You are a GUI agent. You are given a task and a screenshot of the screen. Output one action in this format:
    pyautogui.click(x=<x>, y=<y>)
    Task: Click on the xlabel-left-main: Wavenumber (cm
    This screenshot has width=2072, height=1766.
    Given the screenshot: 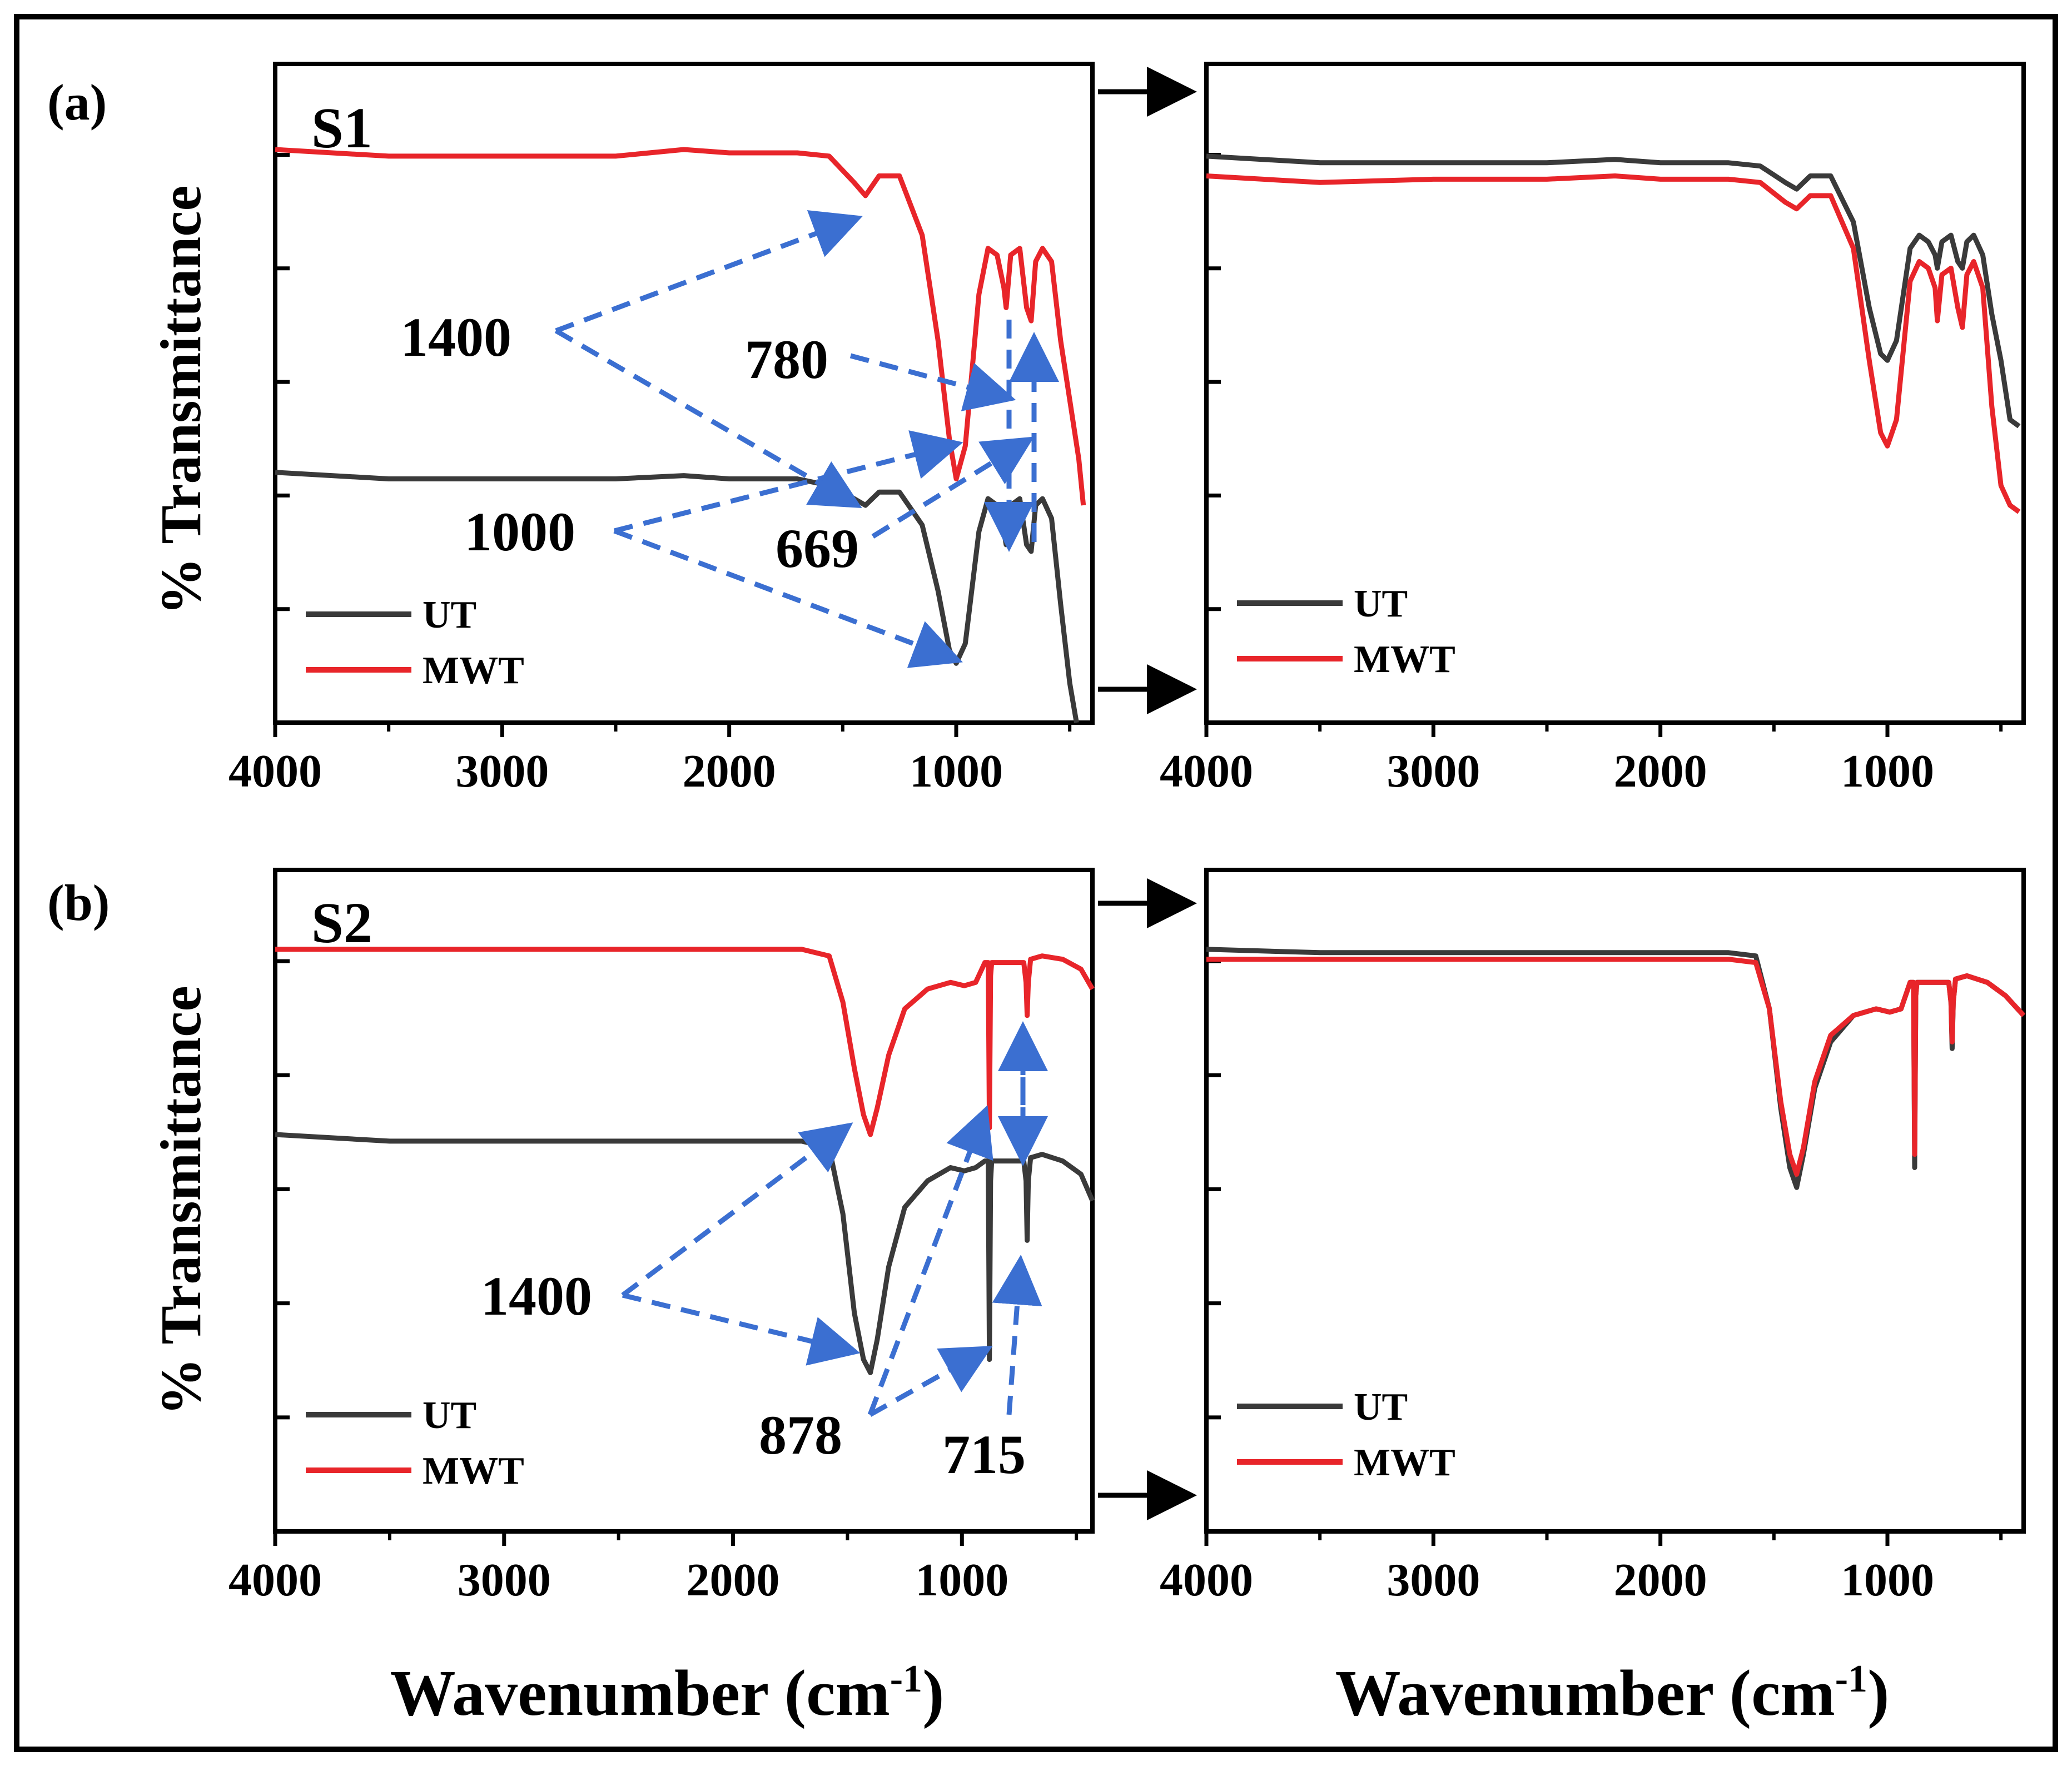 What is the action you would take?
    pyautogui.click(x=640, y=1692)
    